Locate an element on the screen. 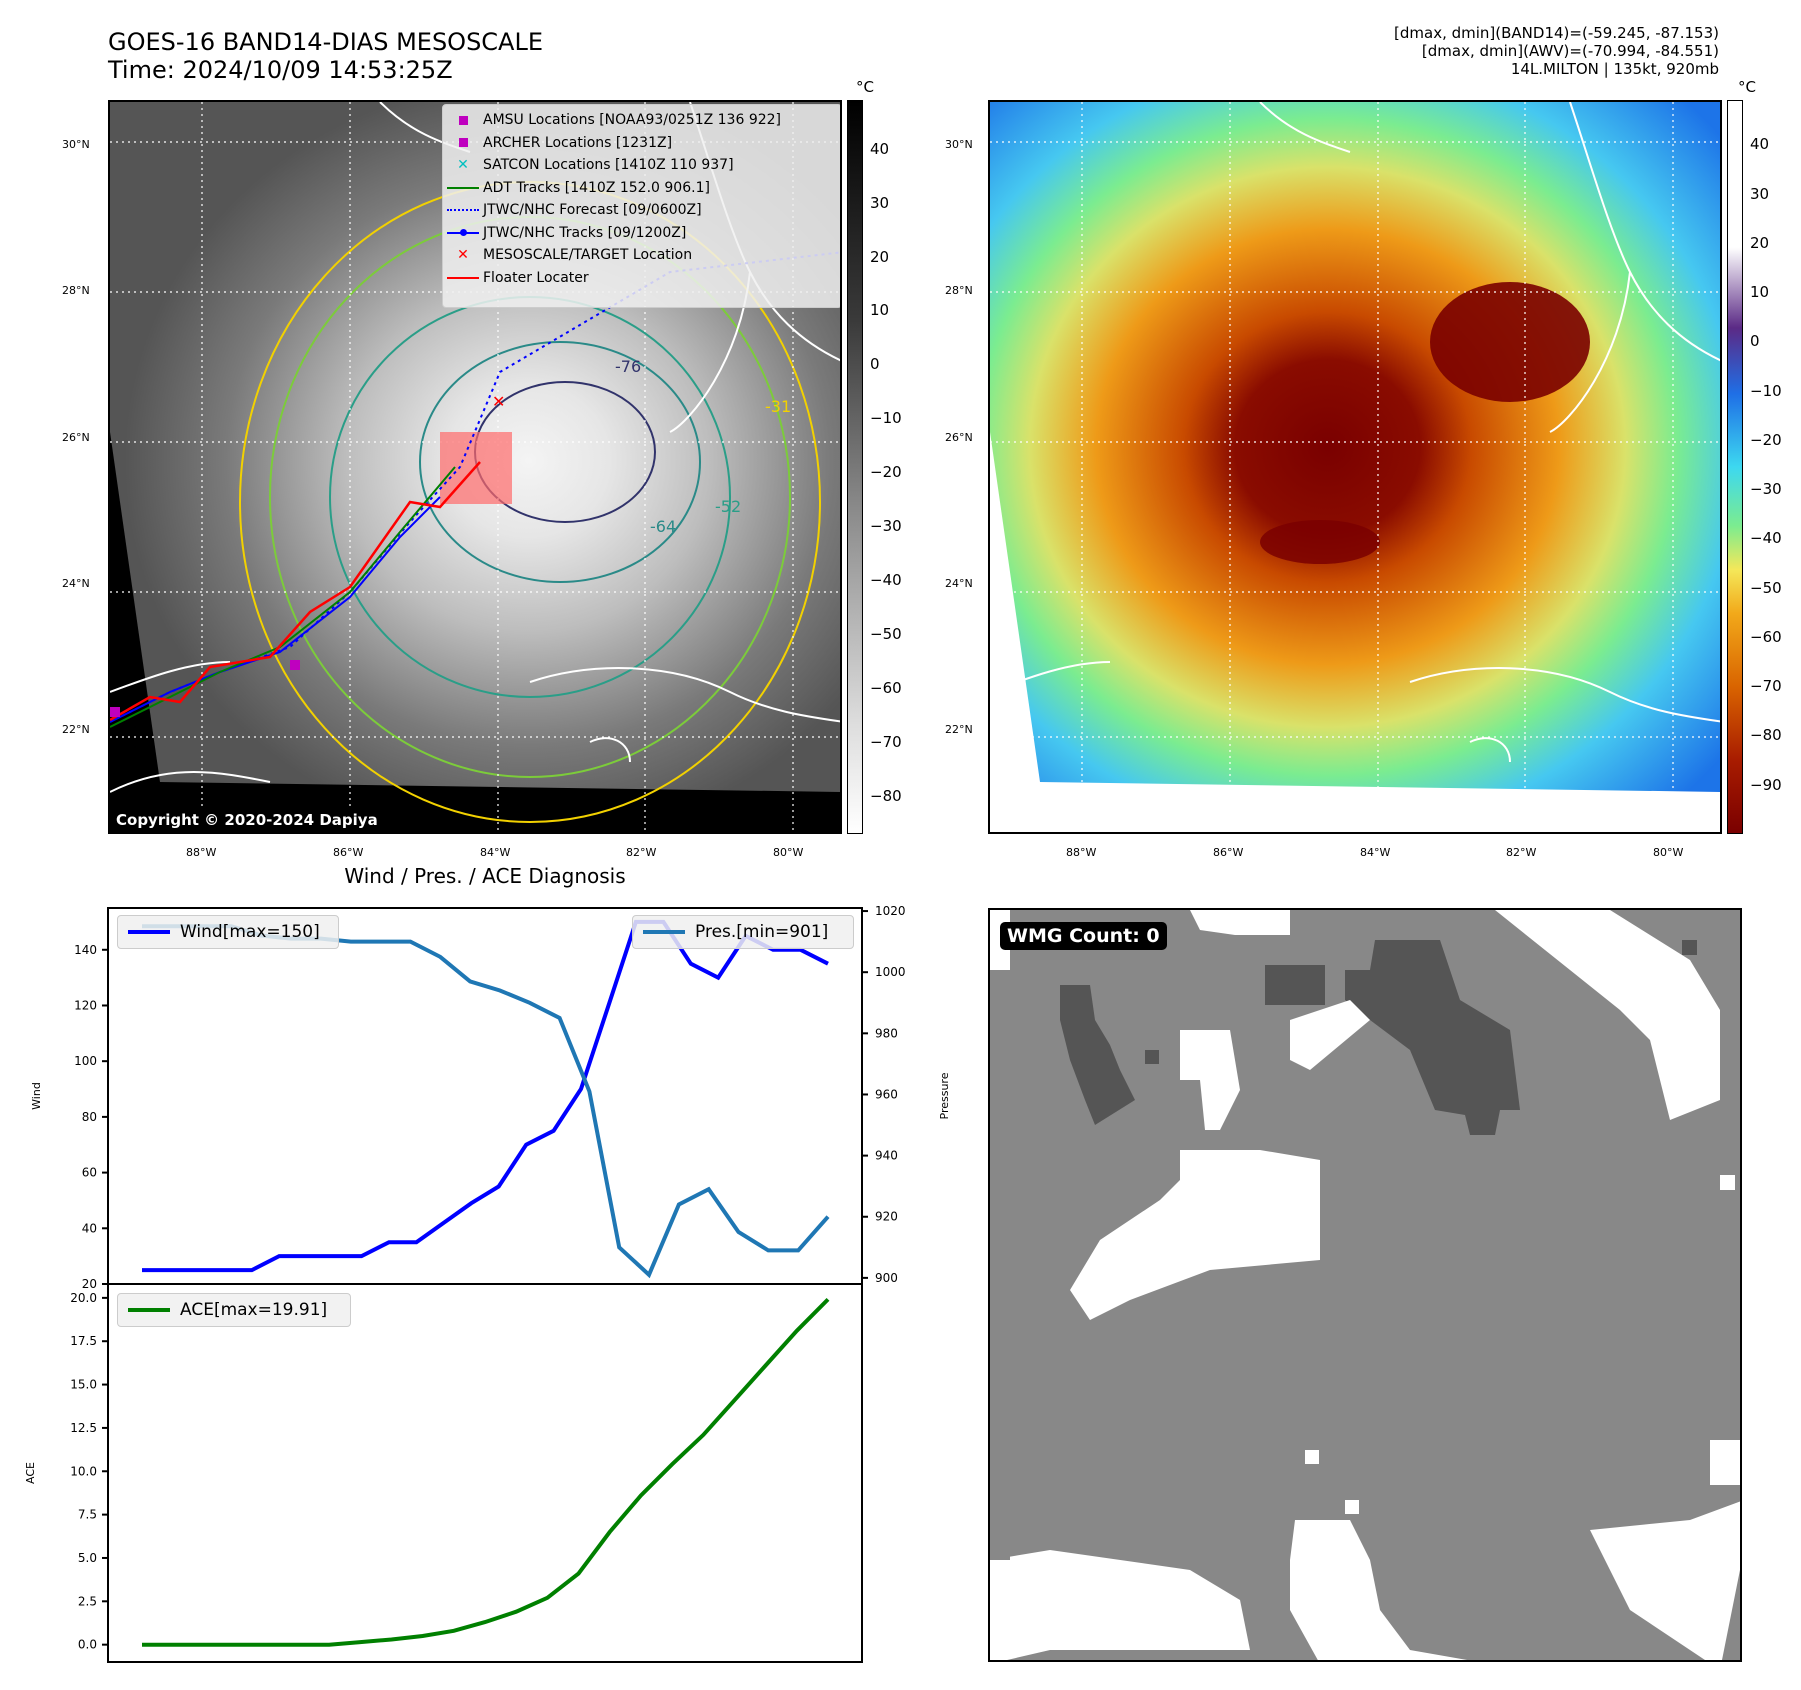 The width and height of the screenshot is (1801, 1690). ace-tick-label: 2.5 is located at coordinates (87, 1601).